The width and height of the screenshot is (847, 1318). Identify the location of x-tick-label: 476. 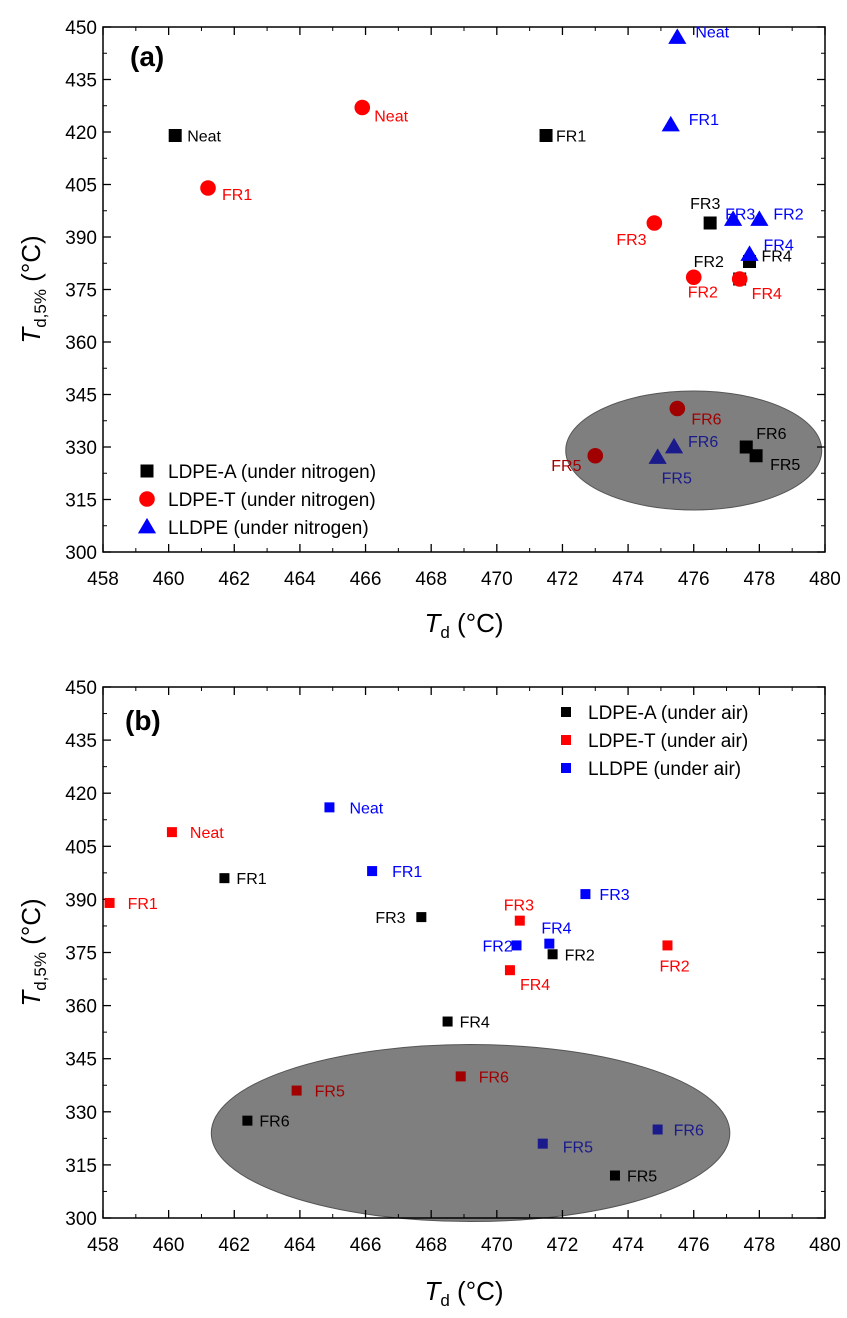
(694, 1245).